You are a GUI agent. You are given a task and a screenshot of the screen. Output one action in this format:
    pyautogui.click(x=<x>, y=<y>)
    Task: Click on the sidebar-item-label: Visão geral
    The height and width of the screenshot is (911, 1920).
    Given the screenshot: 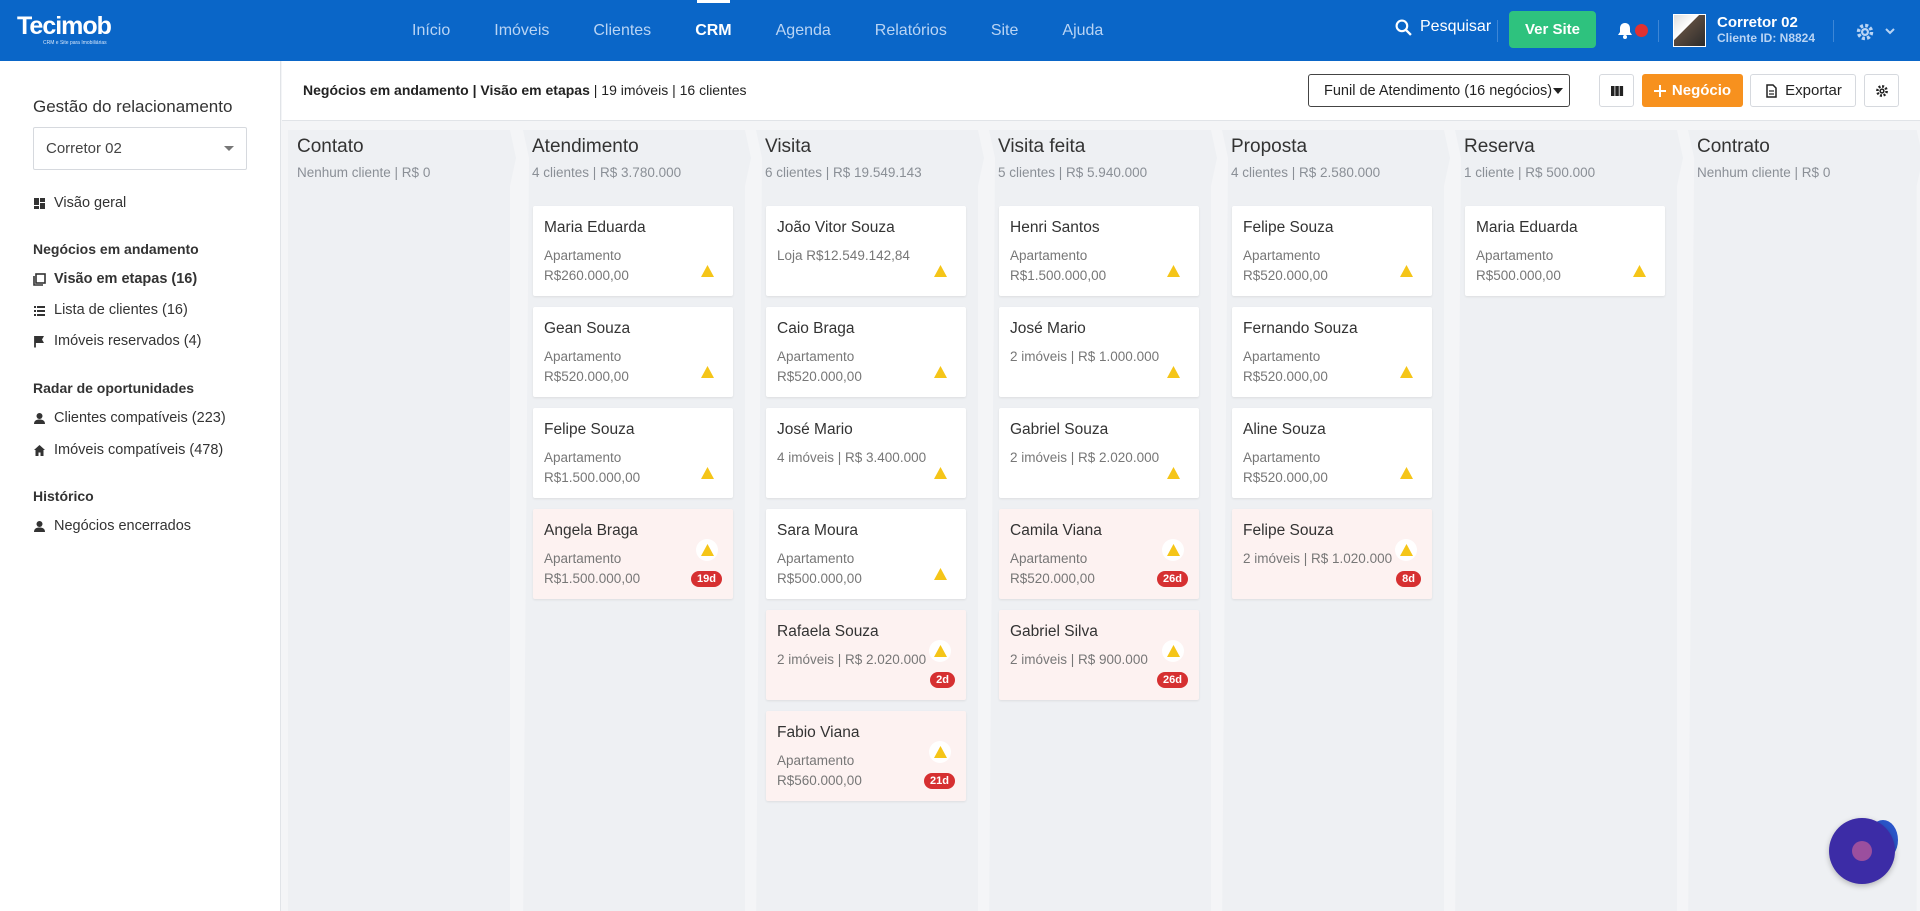 What is the action you would take?
    pyautogui.click(x=90, y=203)
    